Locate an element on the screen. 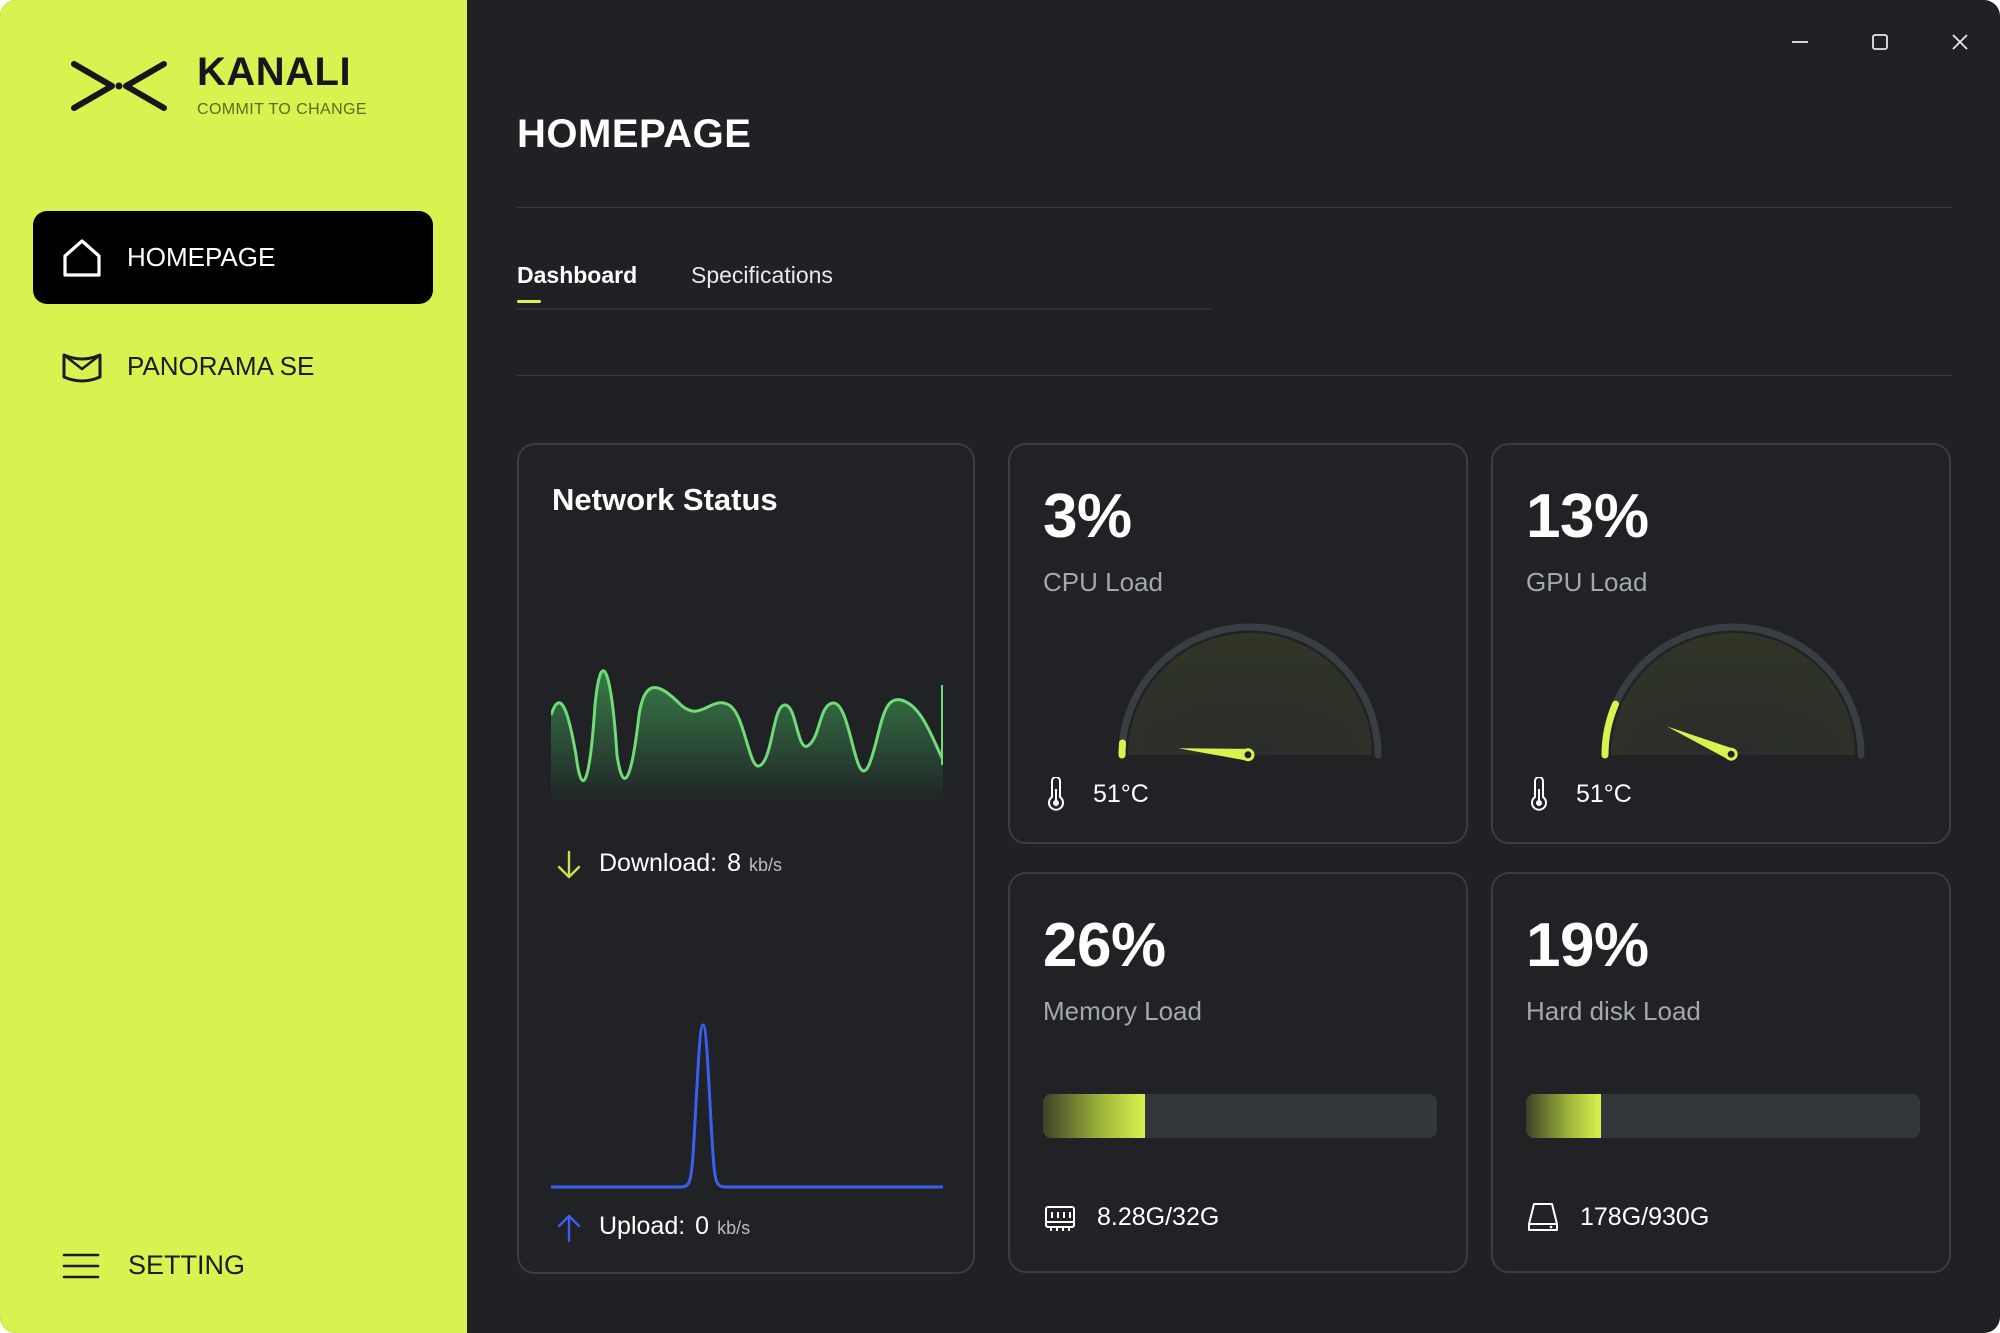 Image resolution: width=2000 pixels, height=1333 pixels. sidebar-item-label: HOMEPAGE is located at coordinates (201, 257).